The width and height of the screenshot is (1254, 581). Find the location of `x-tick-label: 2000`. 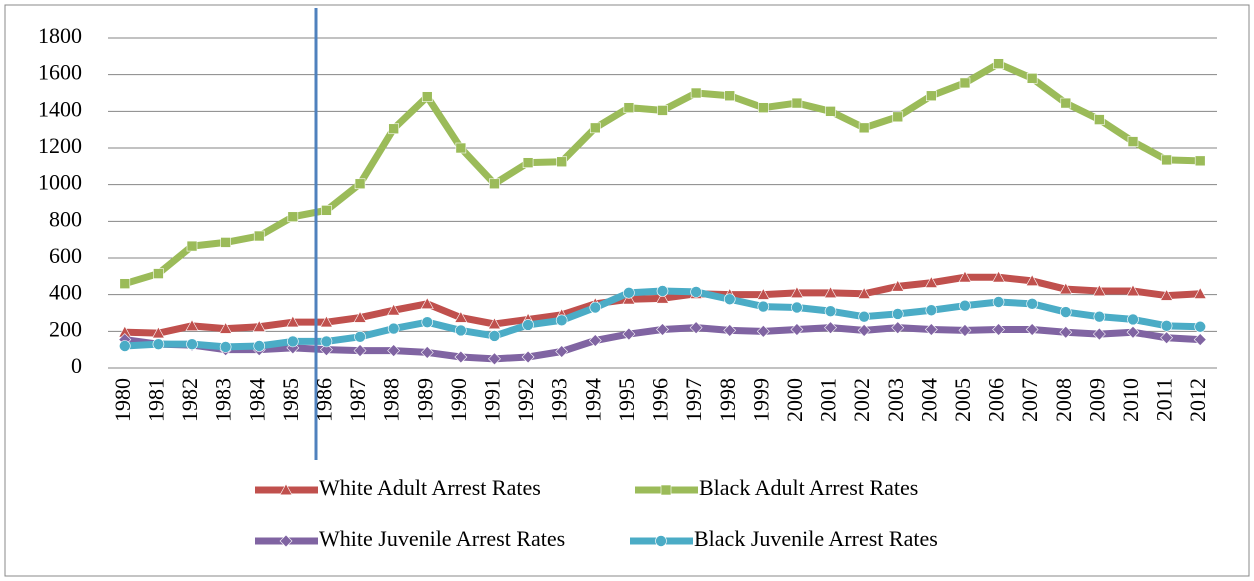

x-tick-label: 2000 is located at coordinates (794, 400).